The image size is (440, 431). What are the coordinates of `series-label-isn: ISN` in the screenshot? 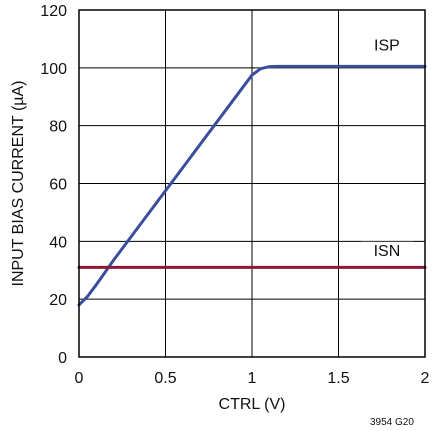 It's located at (387, 251).